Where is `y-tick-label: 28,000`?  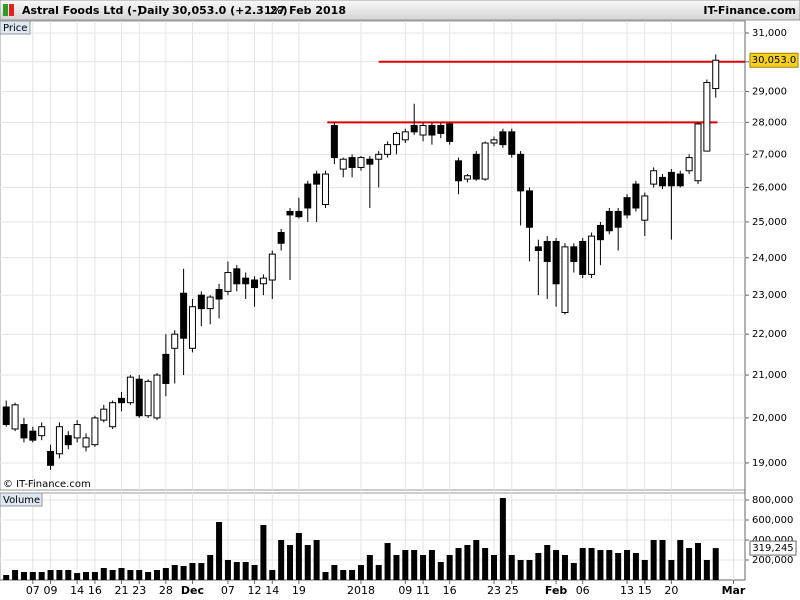 y-tick-label: 28,000 is located at coordinates (769, 122).